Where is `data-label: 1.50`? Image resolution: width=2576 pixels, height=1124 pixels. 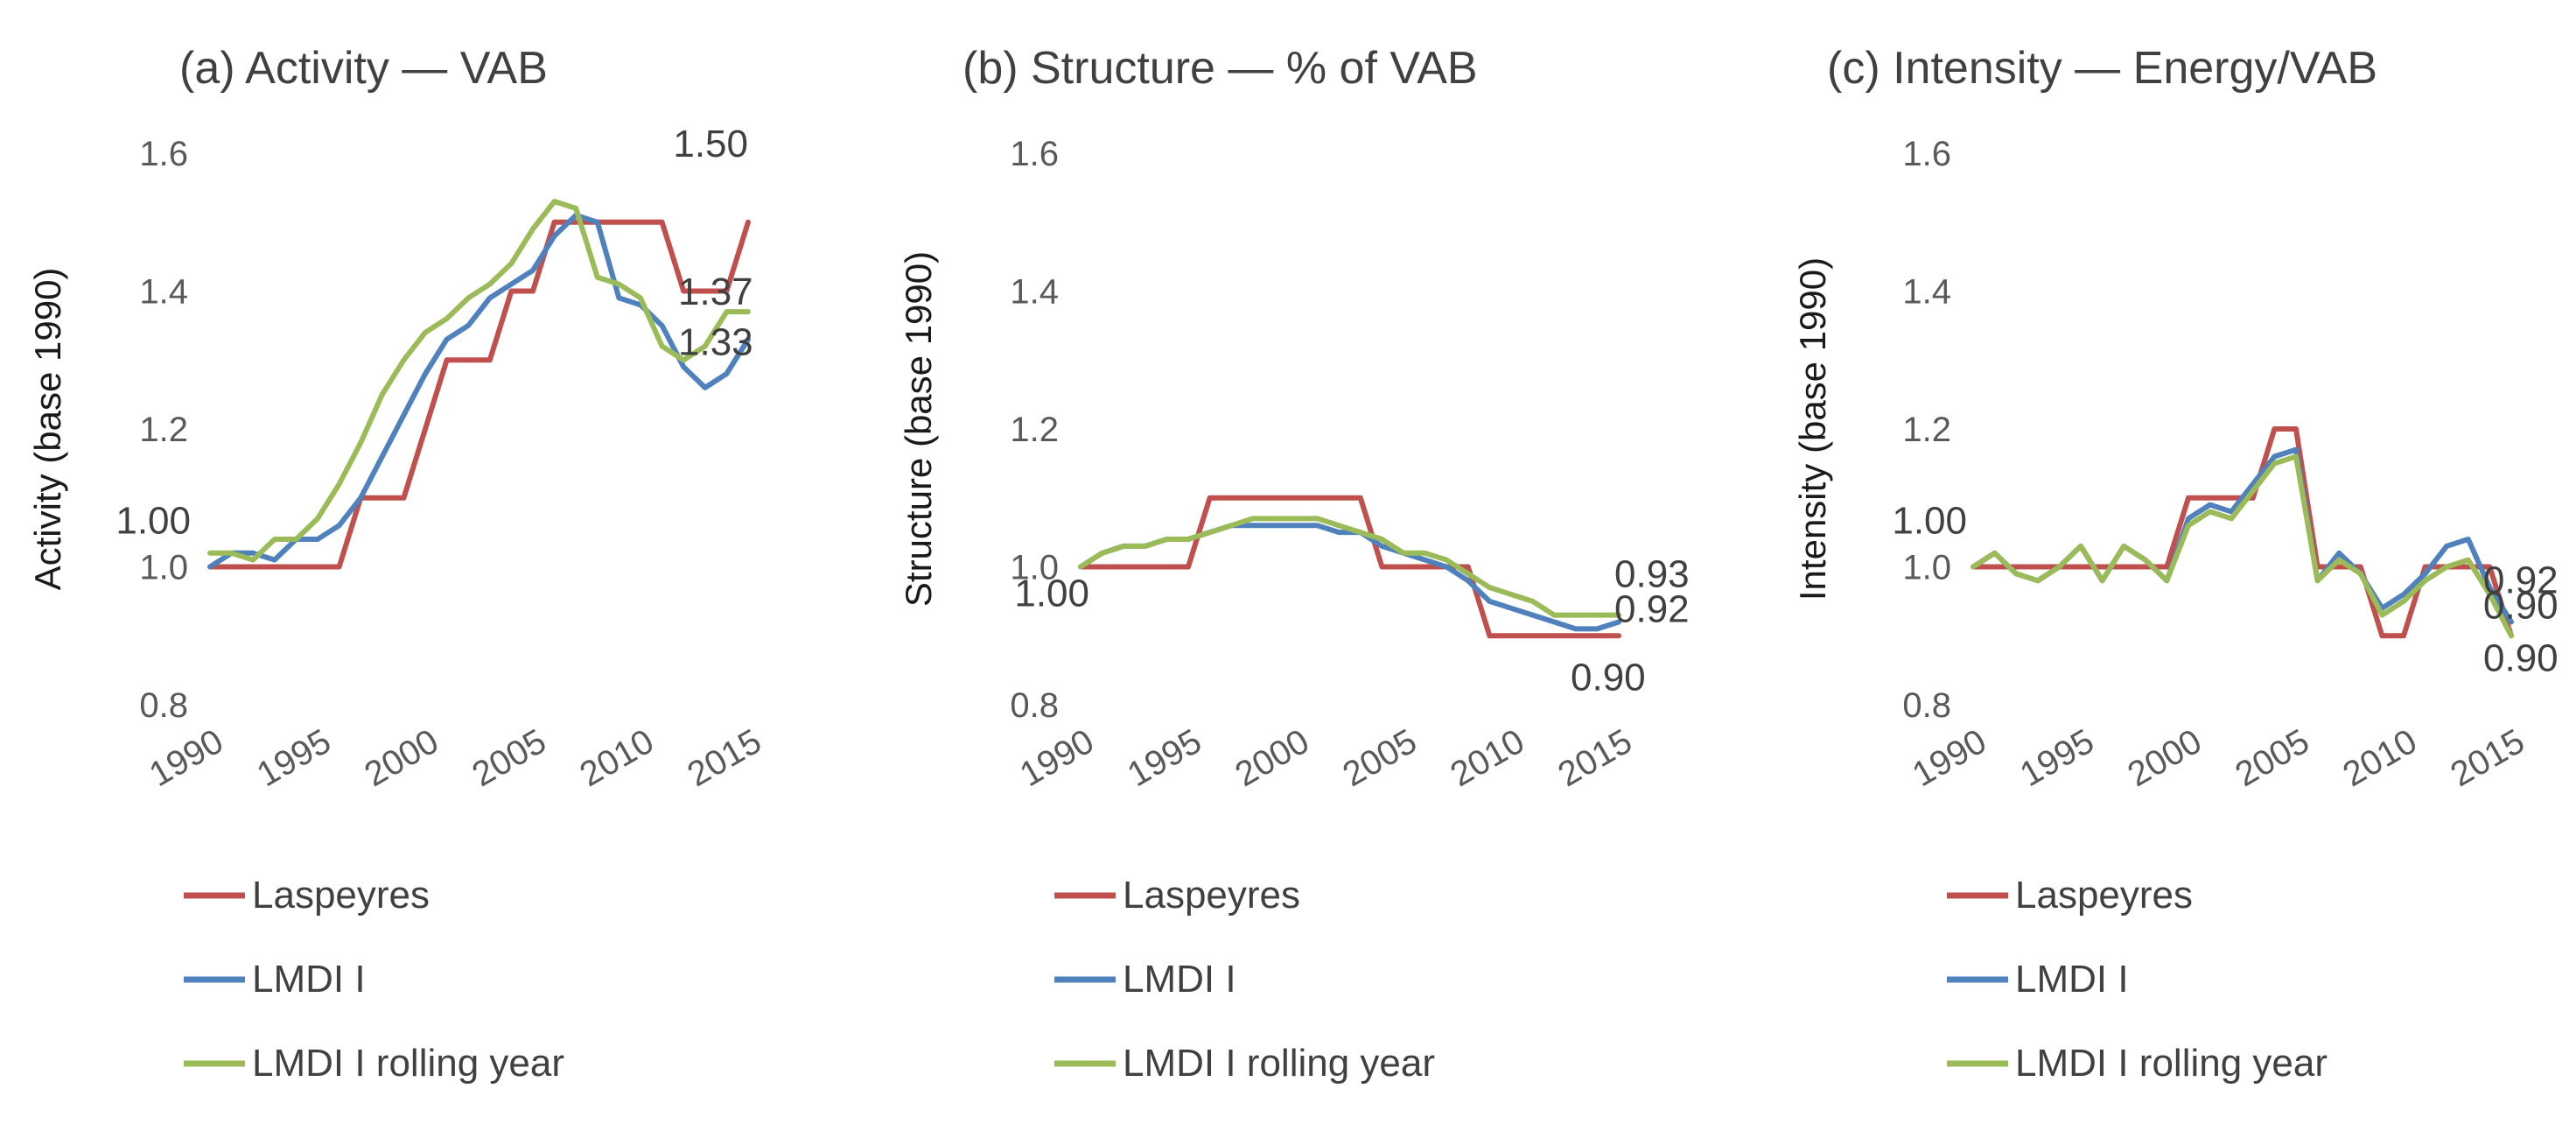
data-label: 1.50 is located at coordinates (710, 144).